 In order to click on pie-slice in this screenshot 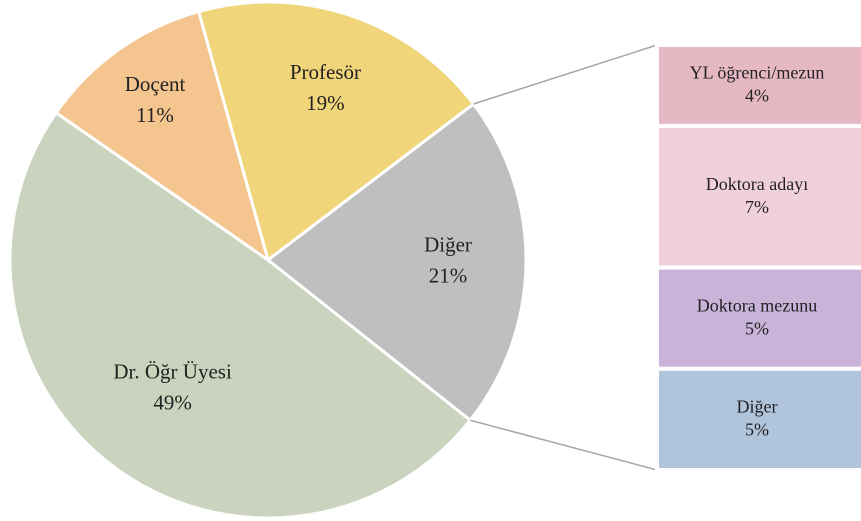, I will do `click(162, 136)`.